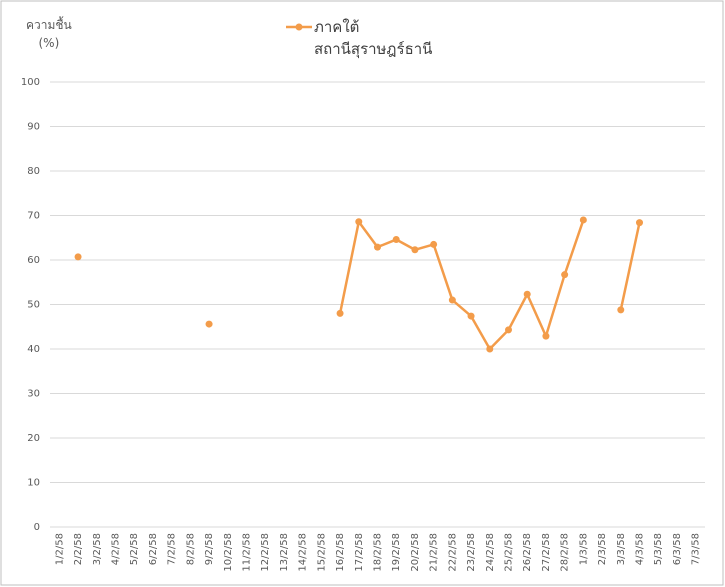  What do you see at coordinates (583, 549) in the screenshot?
I see `x-tick-label: 1/3/58` at bounding box center [583, 549].